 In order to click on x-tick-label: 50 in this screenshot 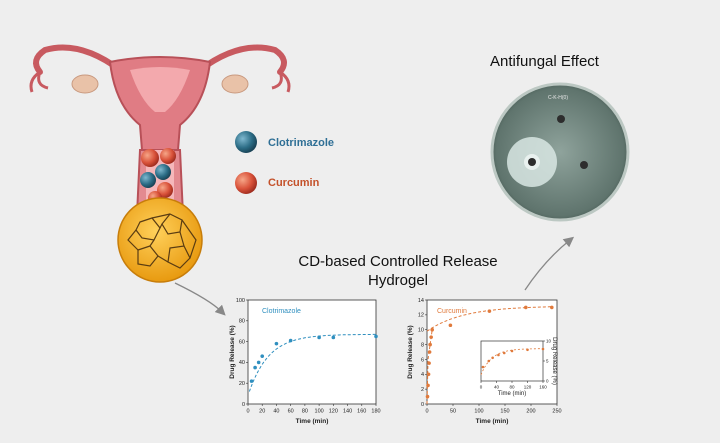, I will do `click(453, 412)`.